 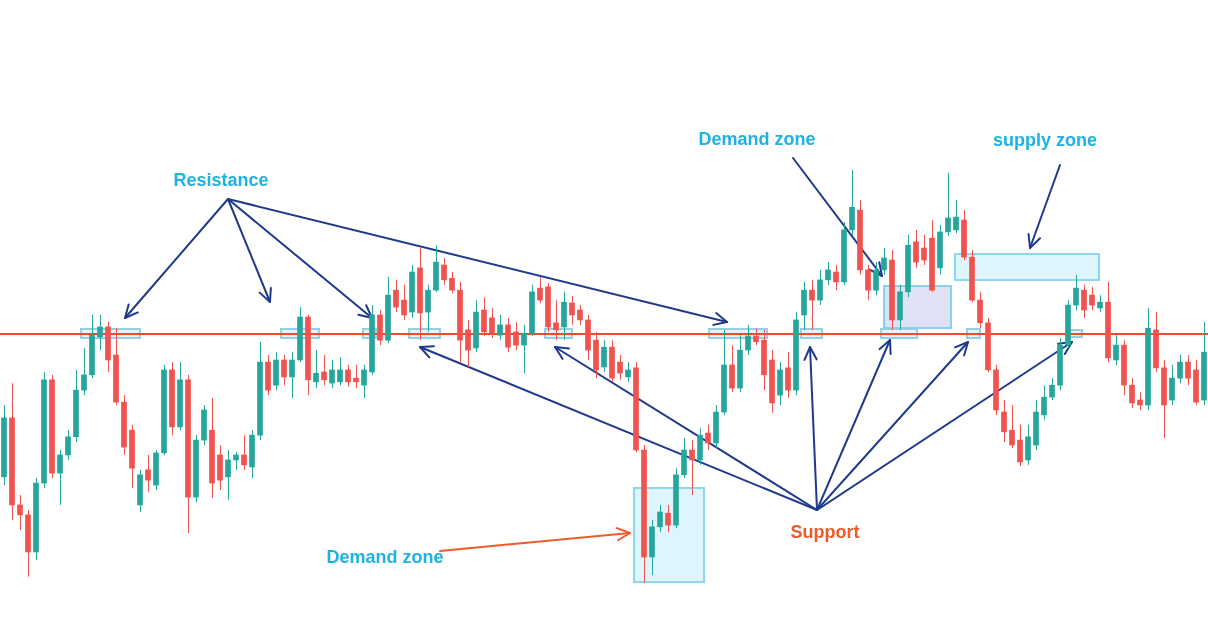 What do you see at coordinates (1045, 139) in the screenshot?
I see `text: supply zone` at bounding box center [1045, 139].